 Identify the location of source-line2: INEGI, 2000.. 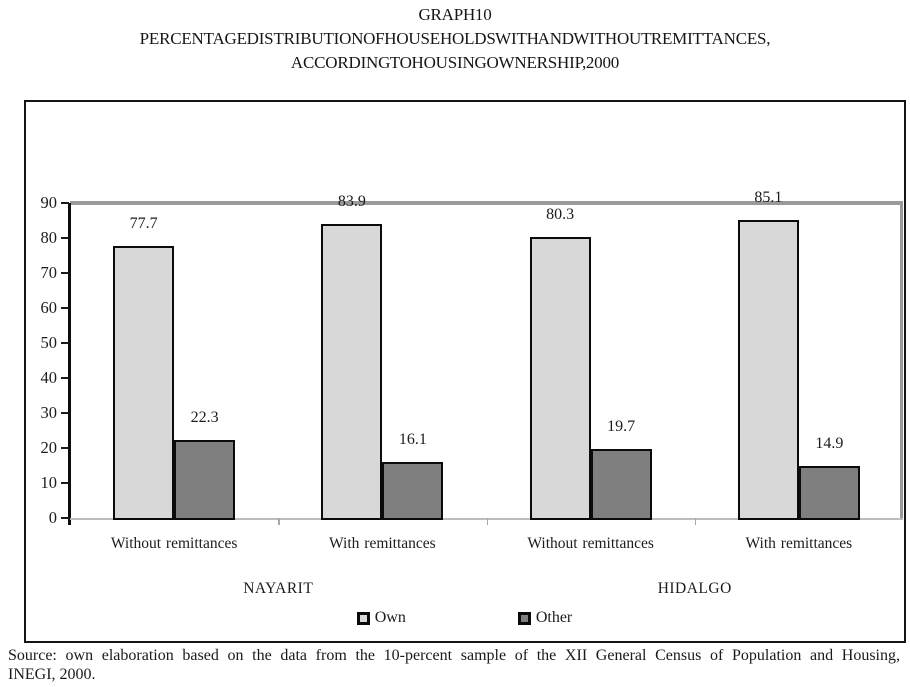
(52, 674).